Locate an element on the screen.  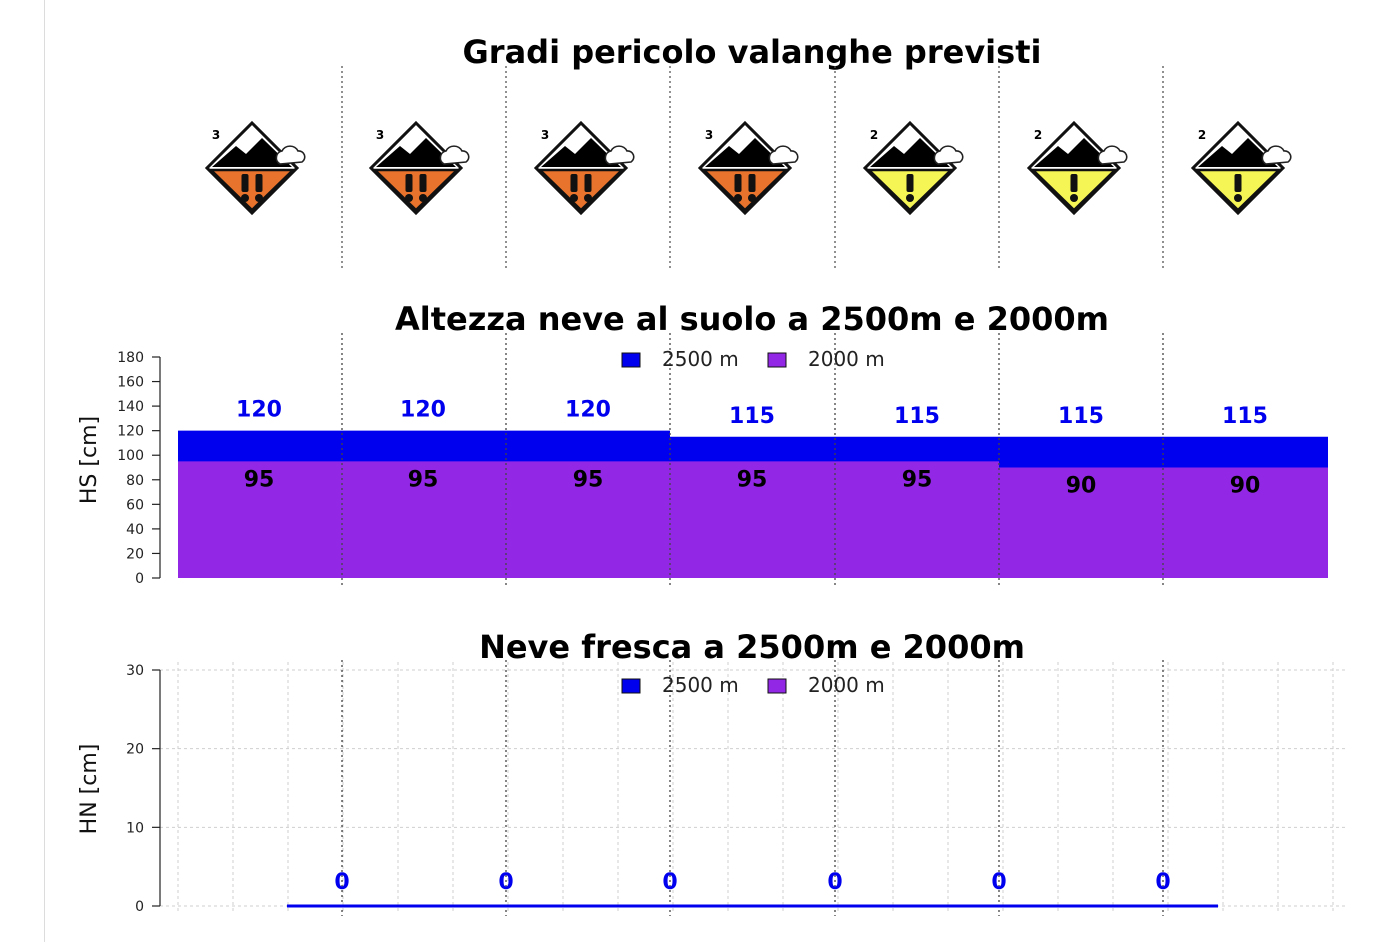
hs-y-tick-label: 0 is located at coordinates (139, 579).